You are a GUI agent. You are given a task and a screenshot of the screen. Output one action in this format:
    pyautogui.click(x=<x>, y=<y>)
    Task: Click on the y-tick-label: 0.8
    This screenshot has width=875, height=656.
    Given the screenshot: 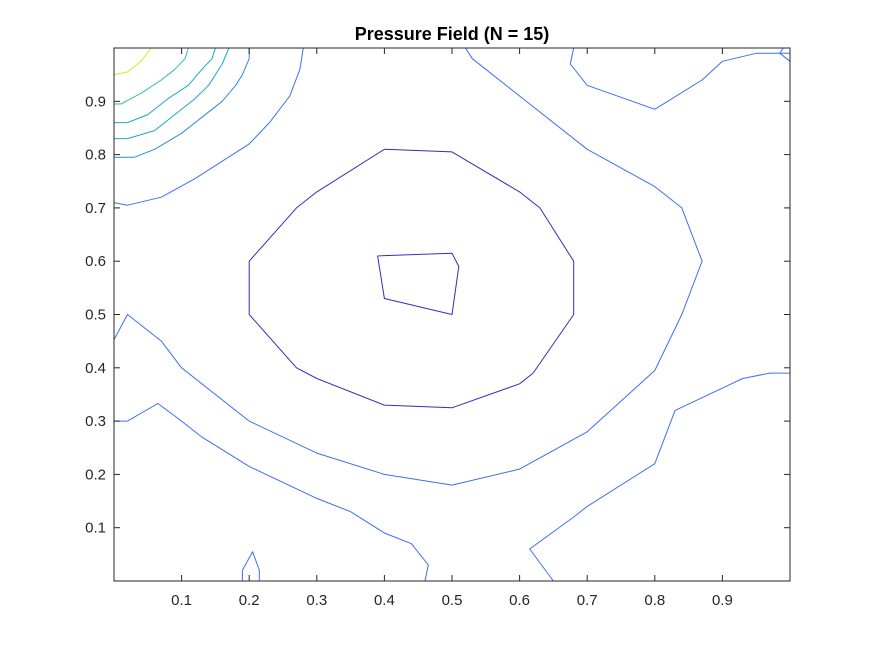 What is the action you would take?
    pyautogui.click(x=95, y=155)
    